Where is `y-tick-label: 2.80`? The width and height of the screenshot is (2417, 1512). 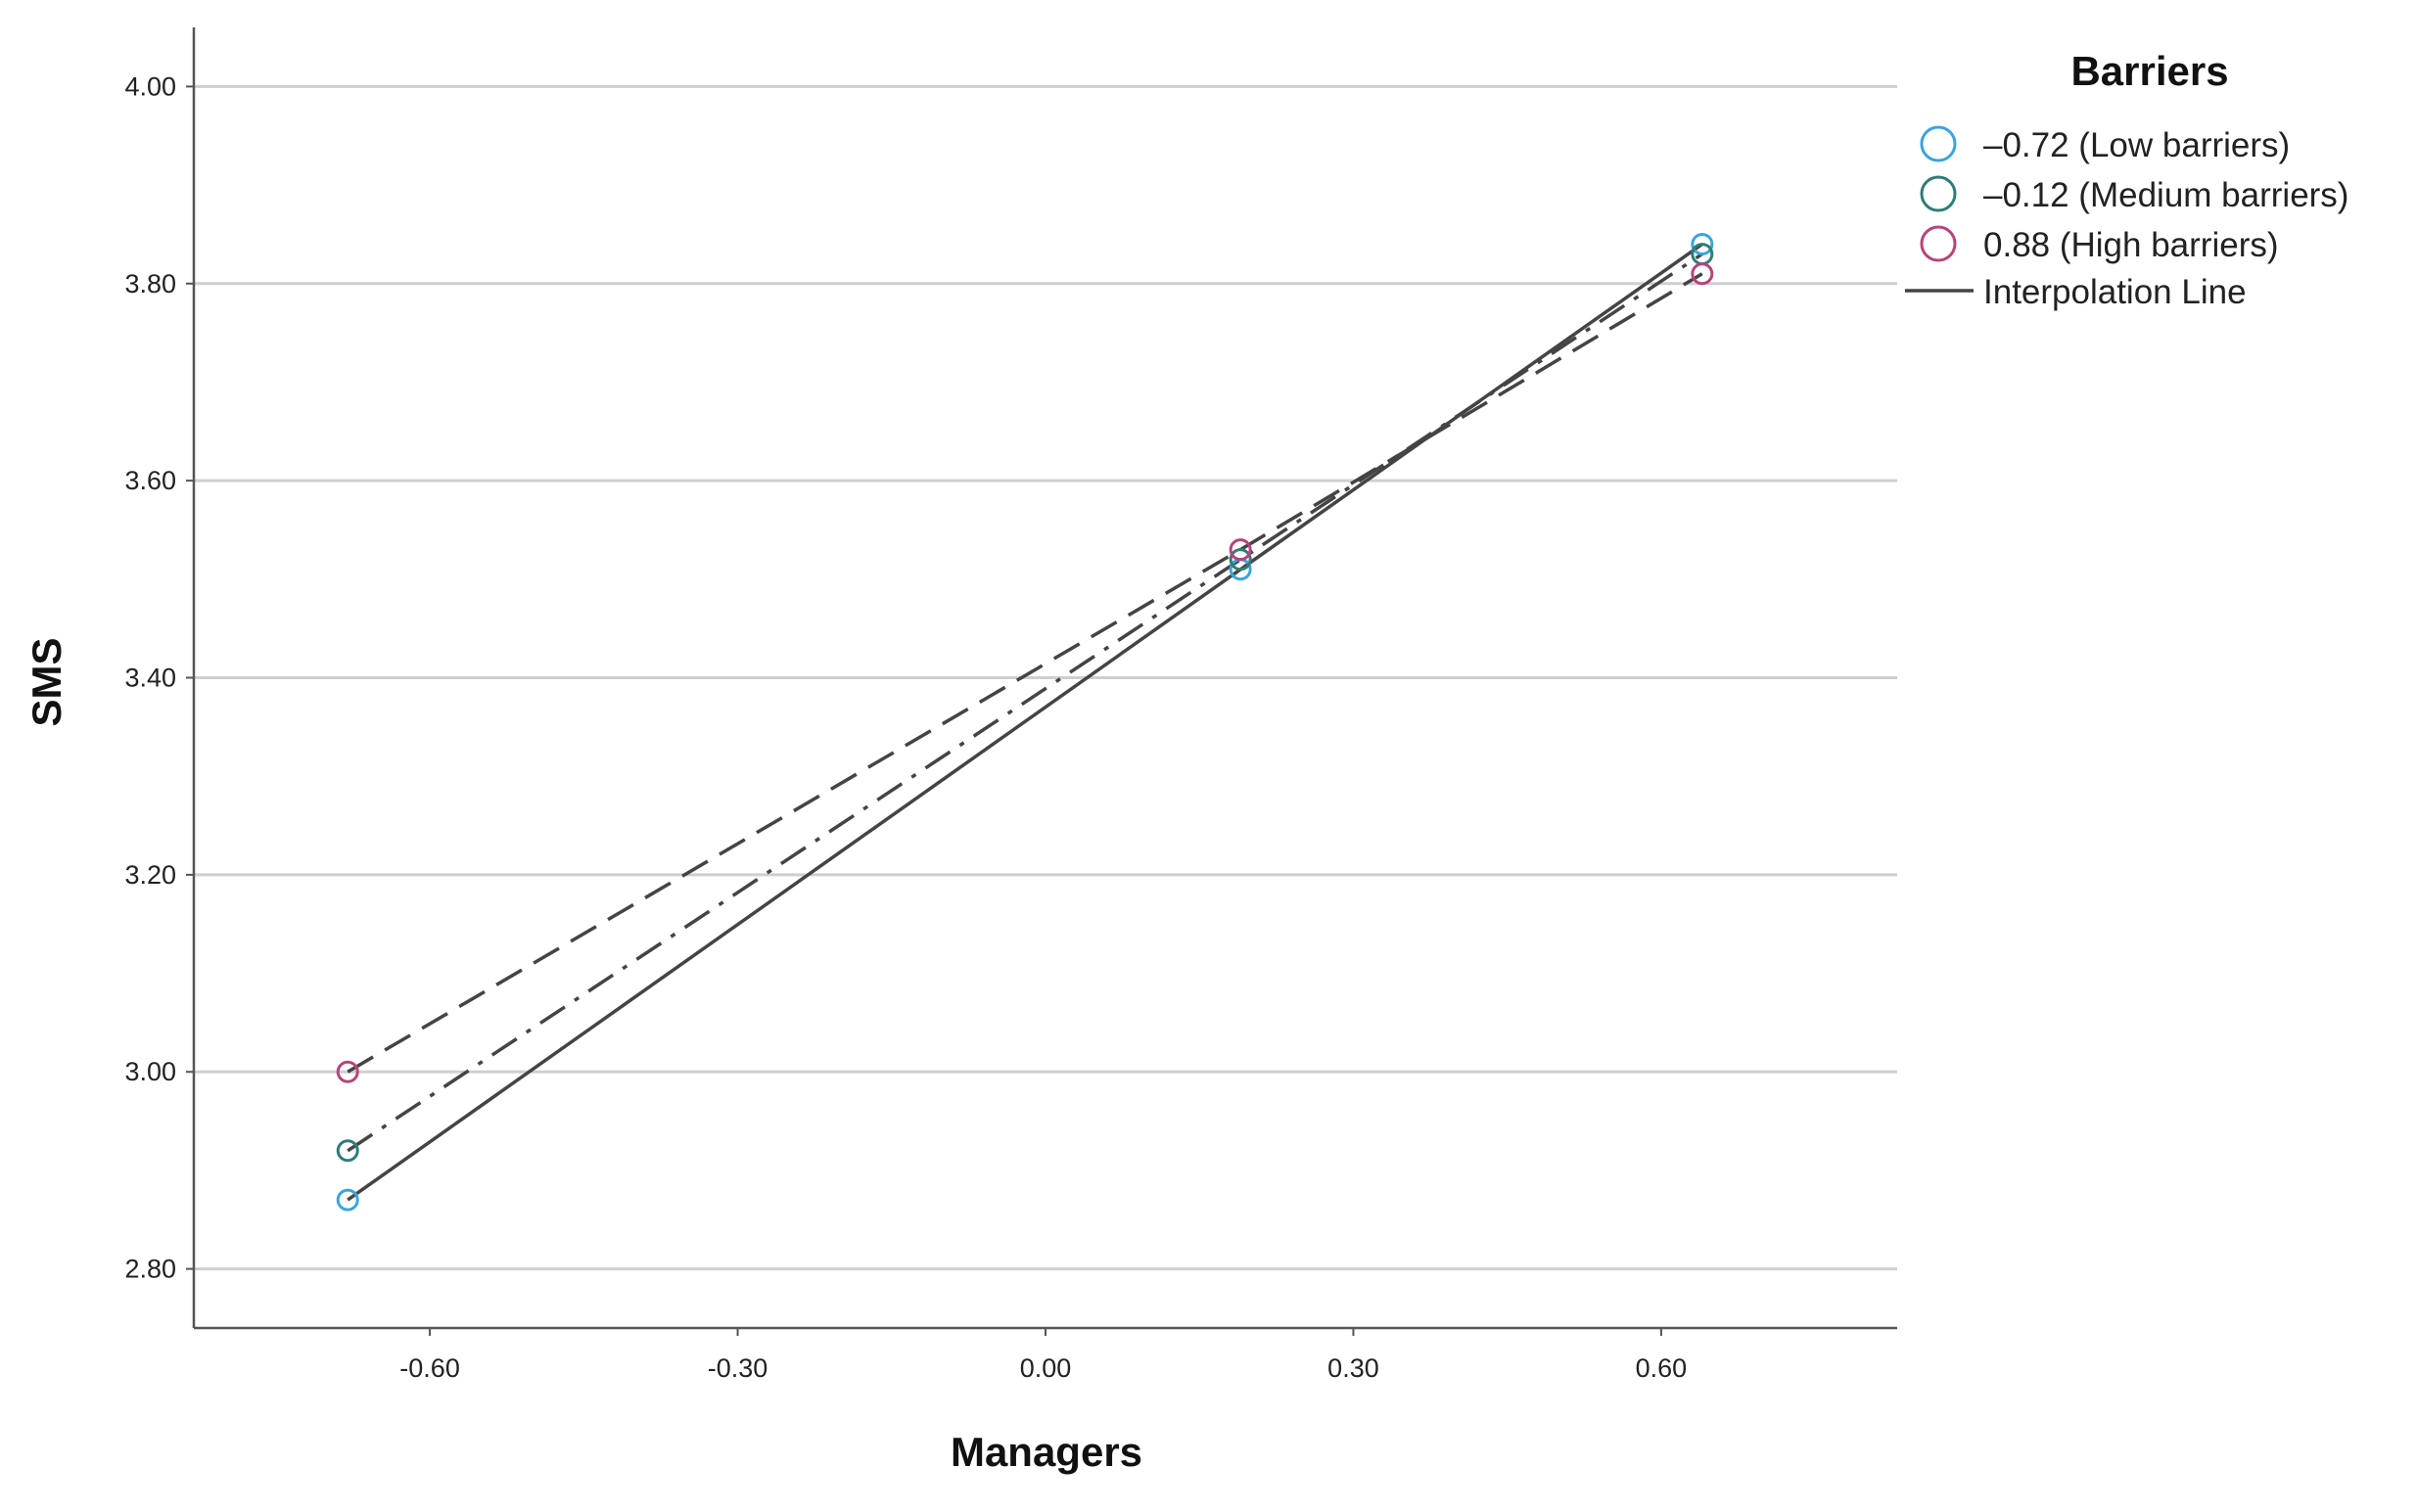 y-tick-label: 2.80 is located at coordinates (150, 1269).